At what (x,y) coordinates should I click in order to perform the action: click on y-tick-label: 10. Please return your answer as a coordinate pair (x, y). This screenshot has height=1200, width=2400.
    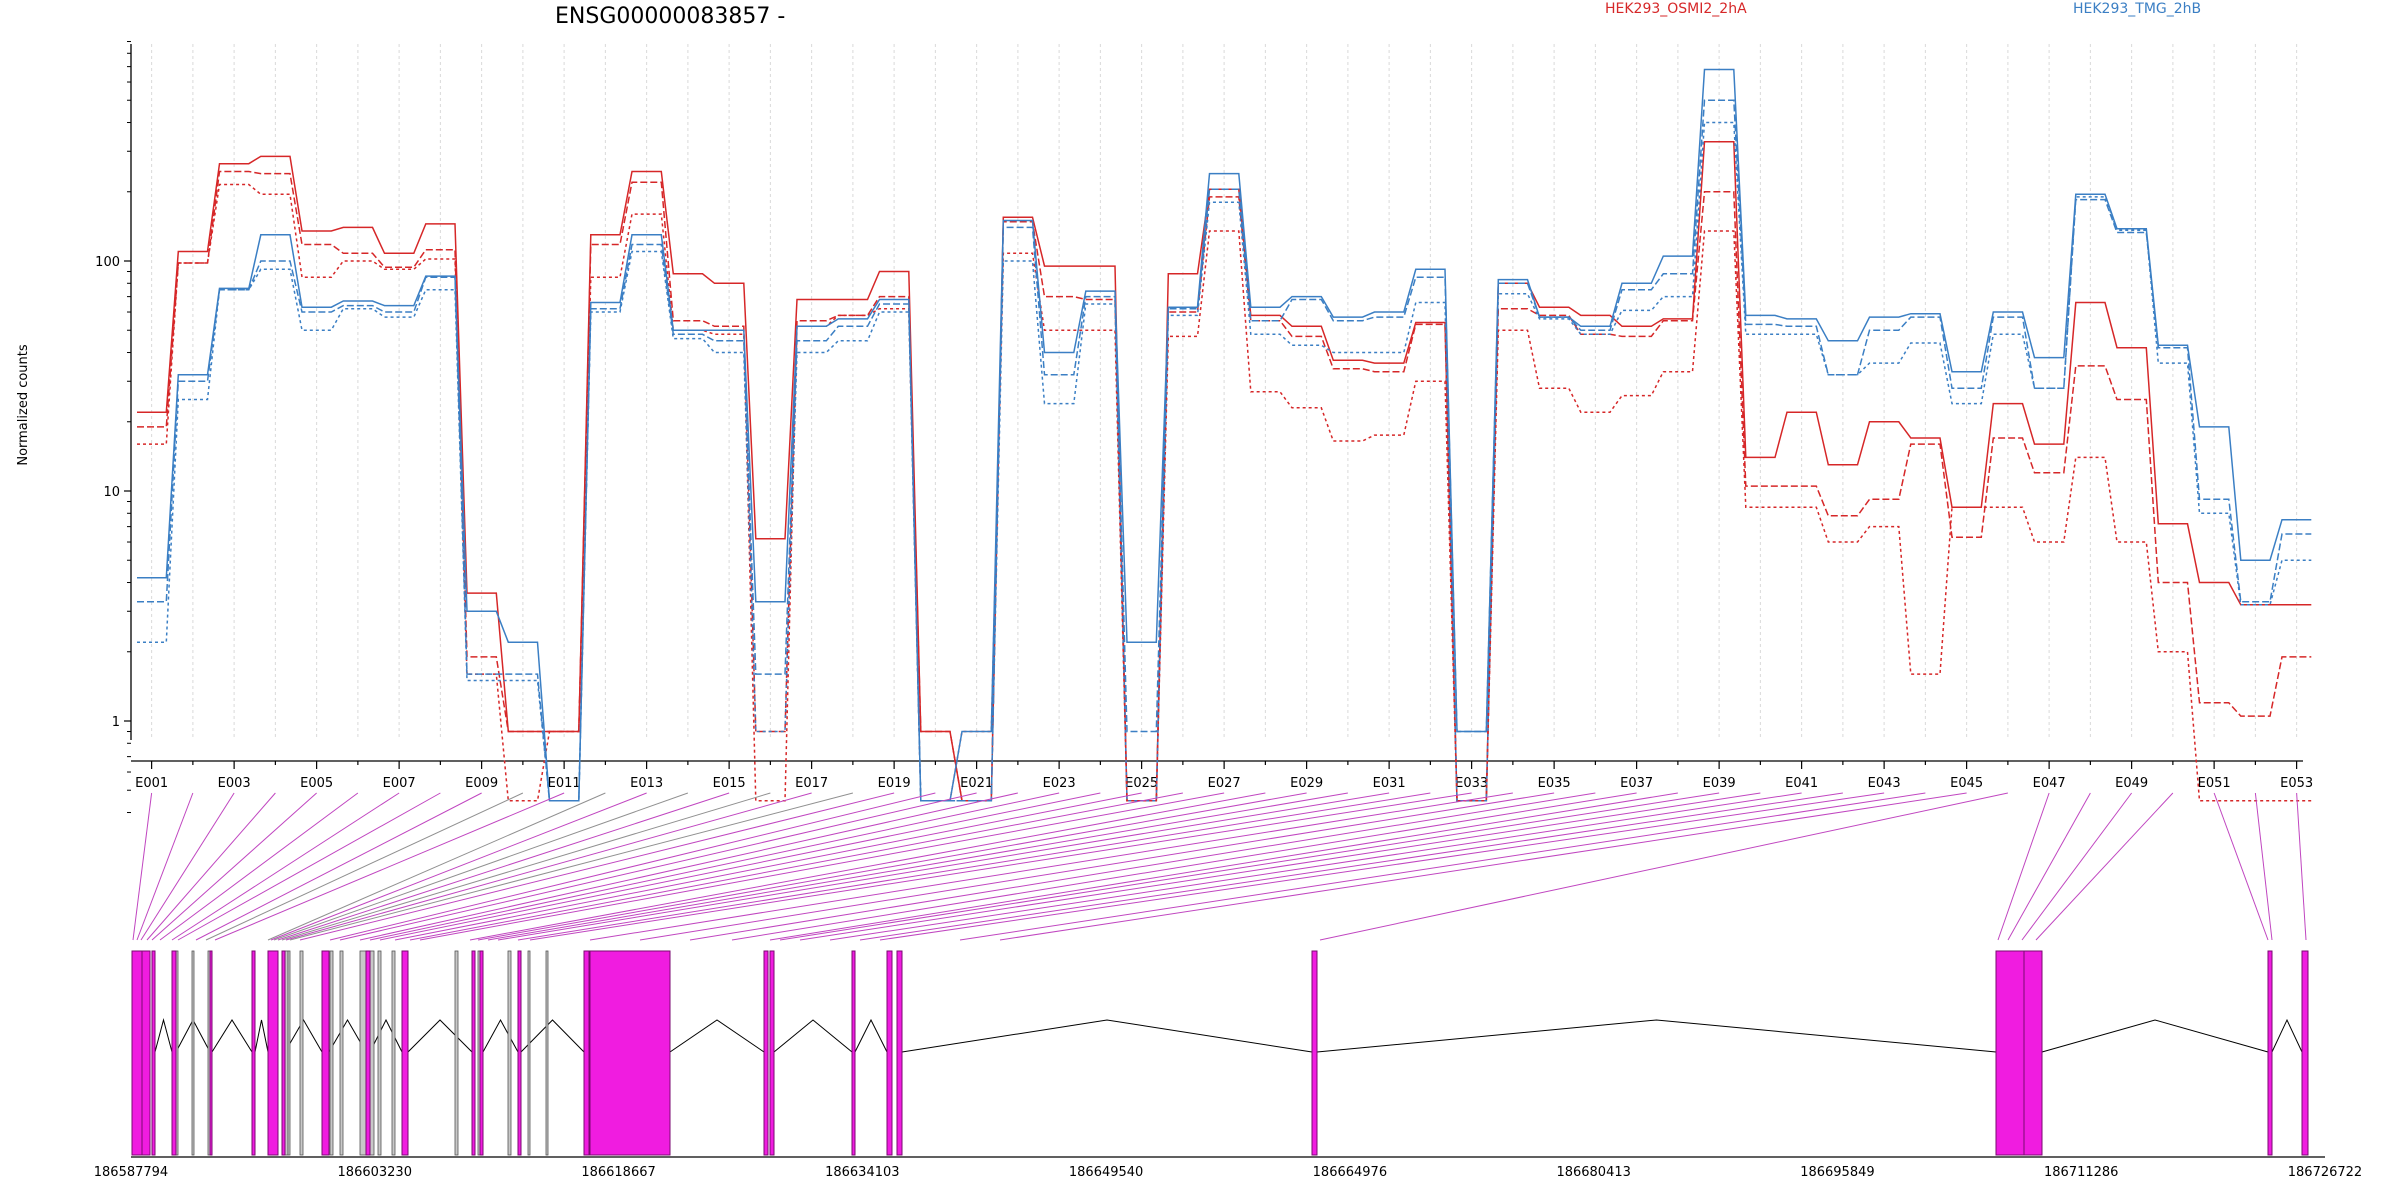
    Looking at the image, I should click on (111, 492).